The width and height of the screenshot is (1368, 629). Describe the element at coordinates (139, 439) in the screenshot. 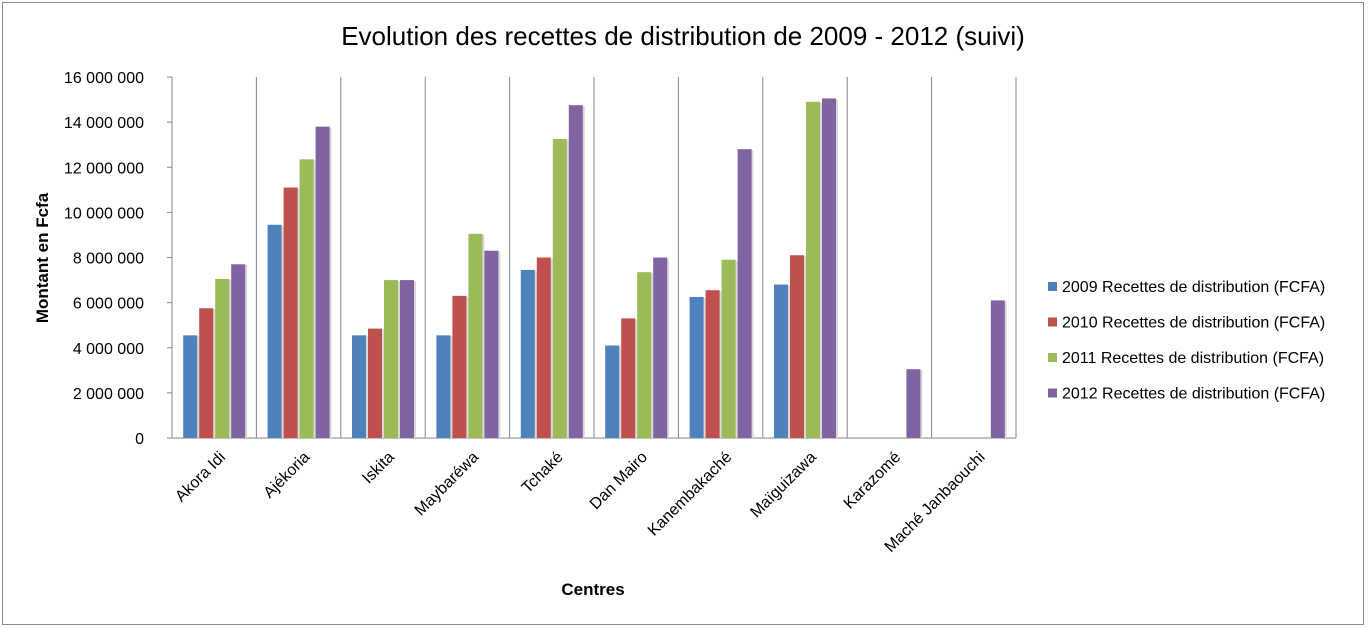

I see `y-tick-label: 0` at that location.